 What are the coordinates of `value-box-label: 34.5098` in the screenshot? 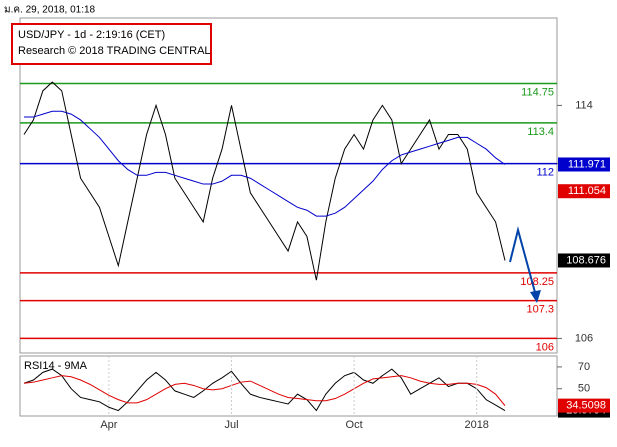 It's located at (586, 406).